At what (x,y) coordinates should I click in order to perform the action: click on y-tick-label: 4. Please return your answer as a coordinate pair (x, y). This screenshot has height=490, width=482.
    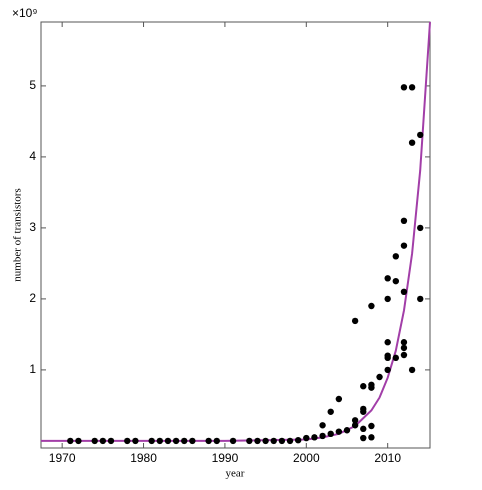
    Looking at the image, I should click on (32, 156).